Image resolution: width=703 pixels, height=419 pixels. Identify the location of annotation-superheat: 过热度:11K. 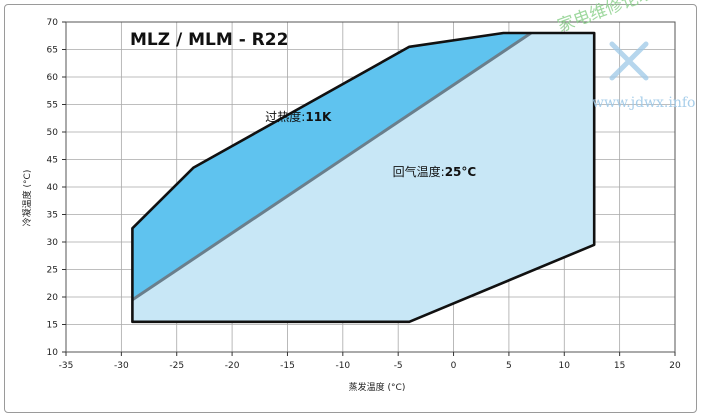
(298, 116).